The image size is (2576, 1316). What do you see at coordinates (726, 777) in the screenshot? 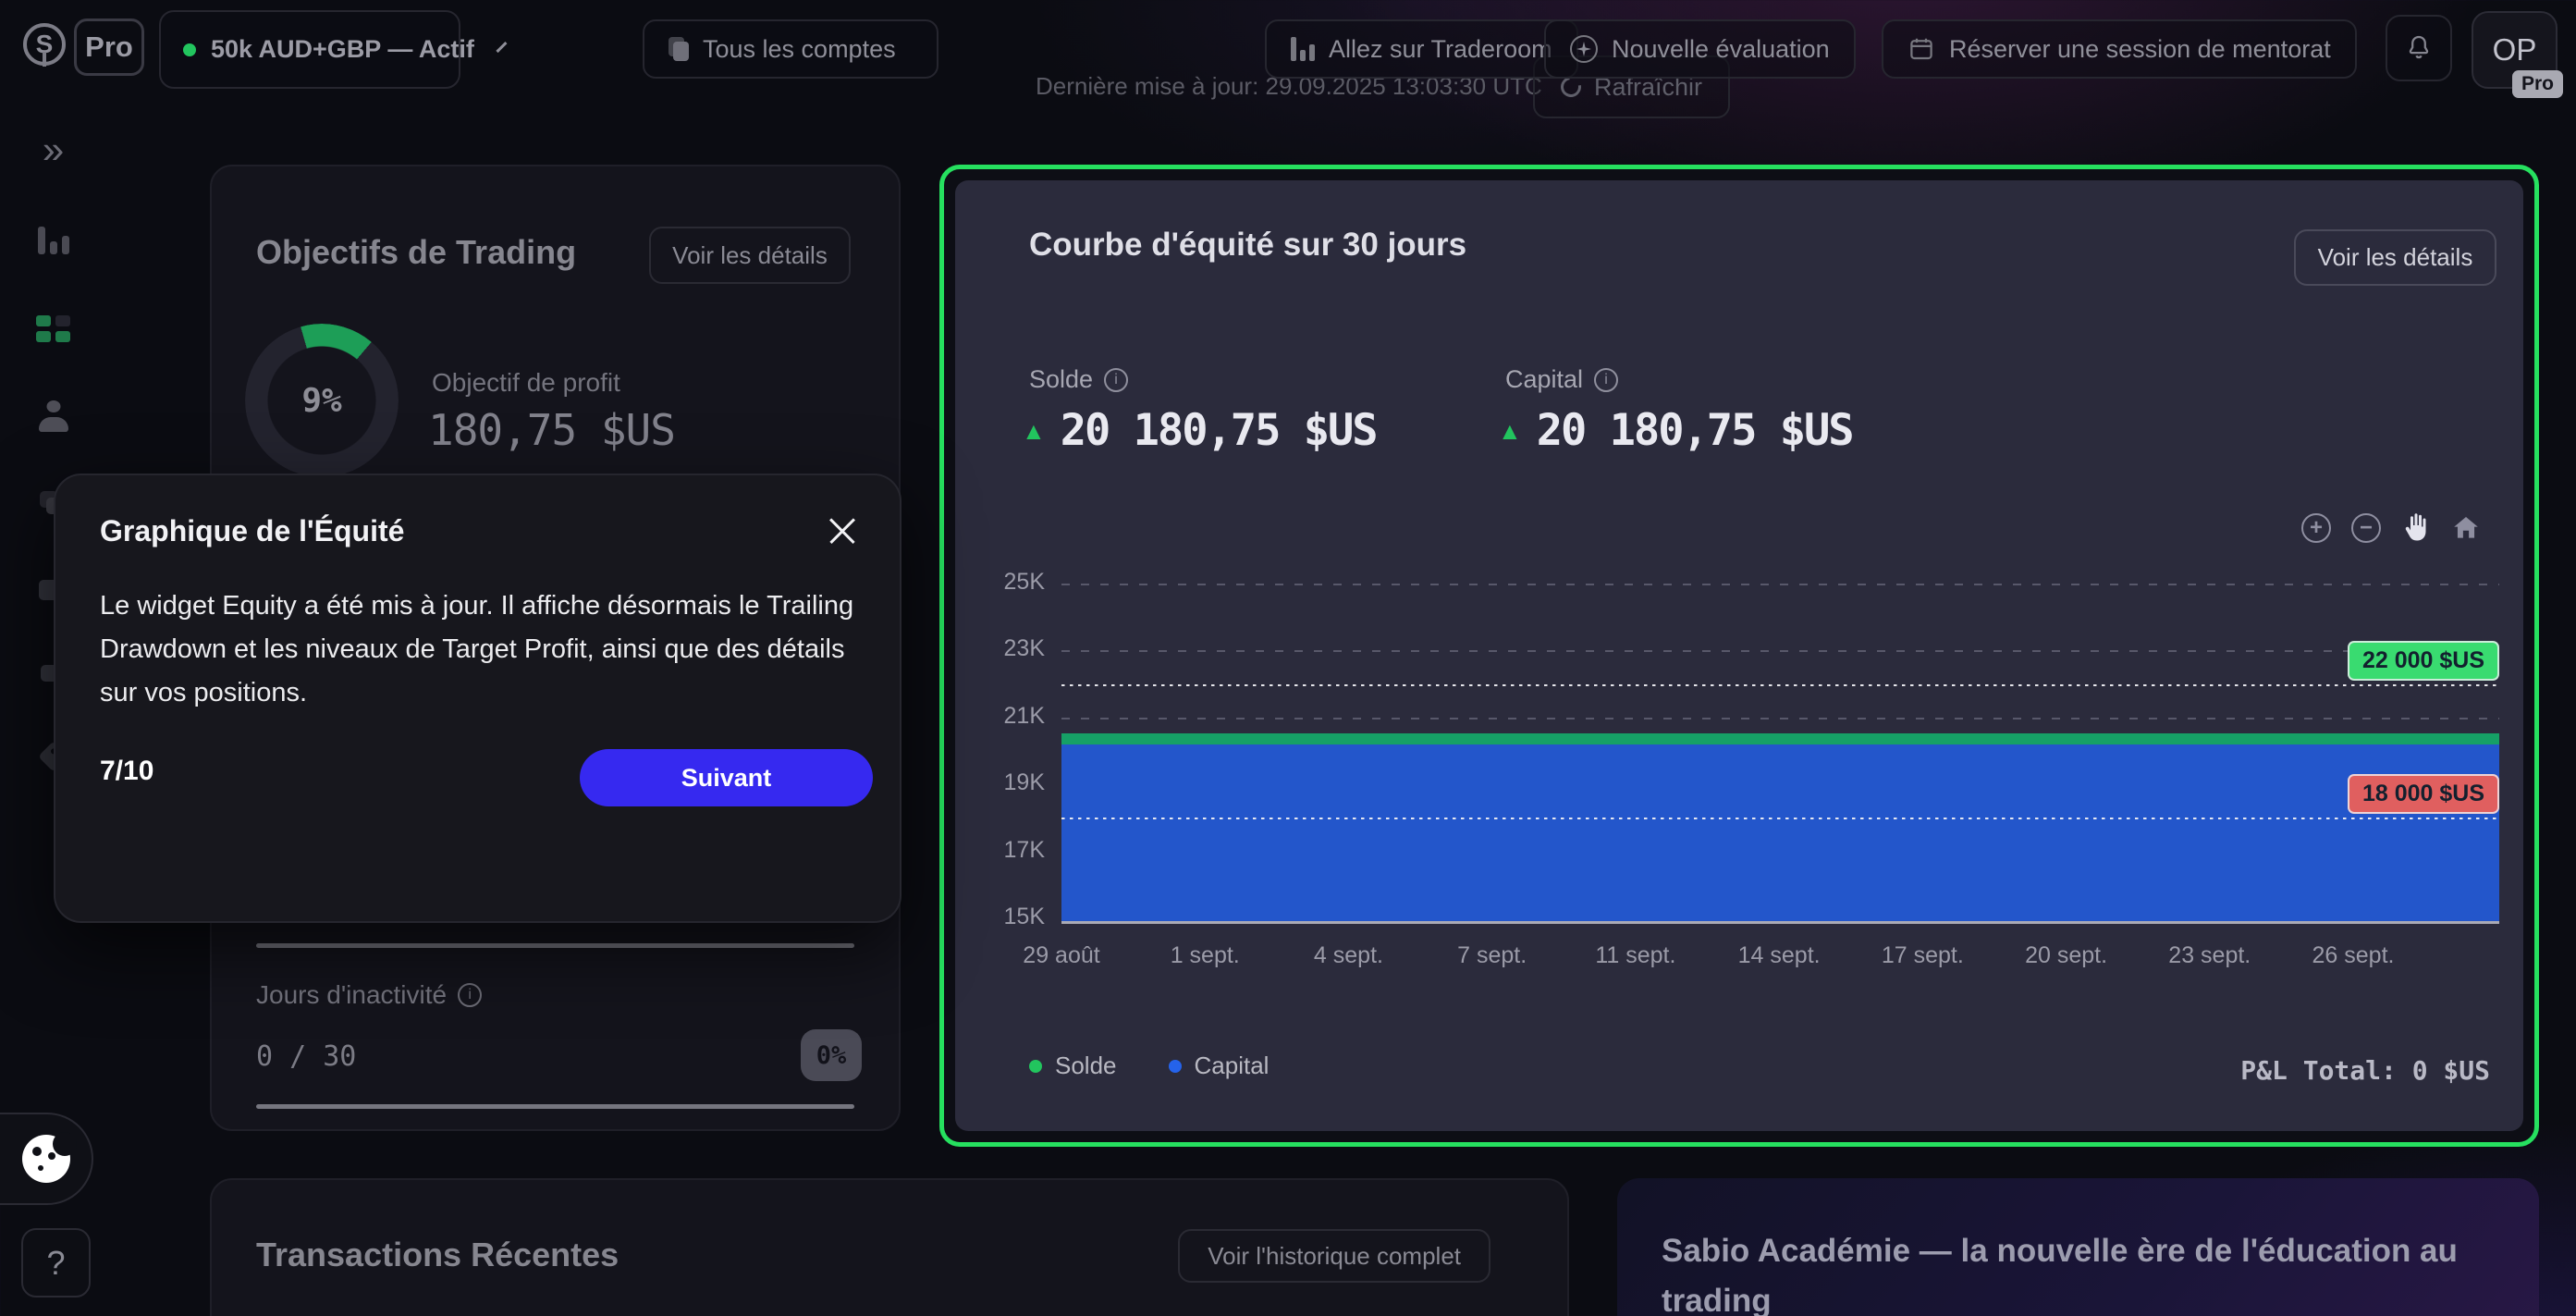
I see `next-button: Suivant` at bounding box center [726, 777].